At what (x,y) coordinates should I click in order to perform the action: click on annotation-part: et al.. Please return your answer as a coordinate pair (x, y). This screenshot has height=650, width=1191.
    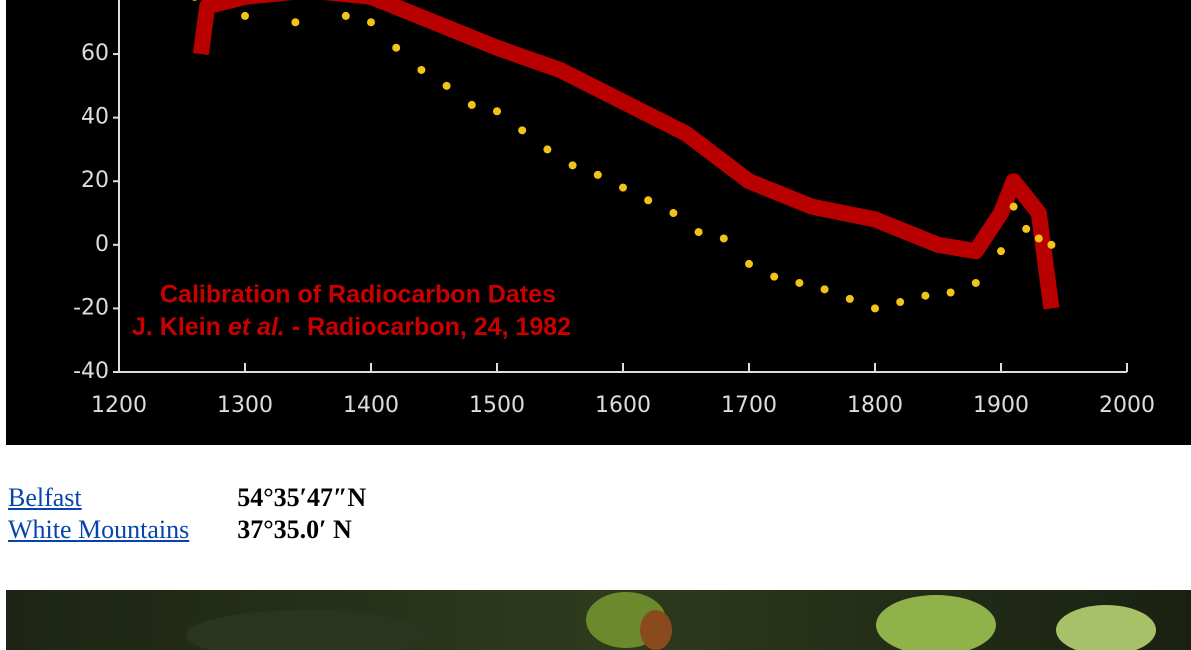
    Looking at the image, I should click on (256, 327).